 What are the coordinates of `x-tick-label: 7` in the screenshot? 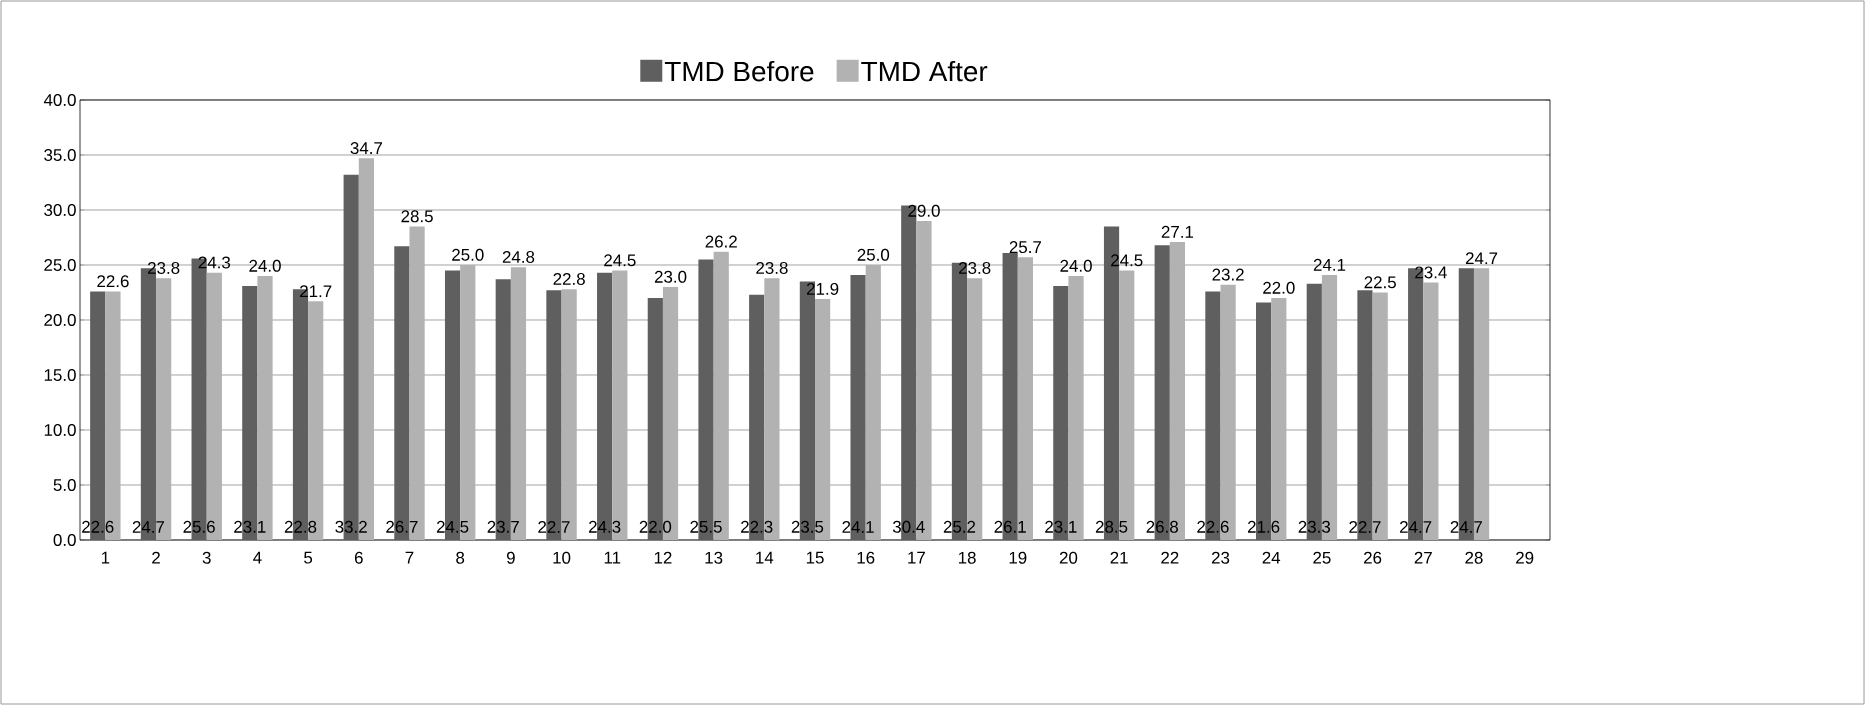 It's located at (409, 557).